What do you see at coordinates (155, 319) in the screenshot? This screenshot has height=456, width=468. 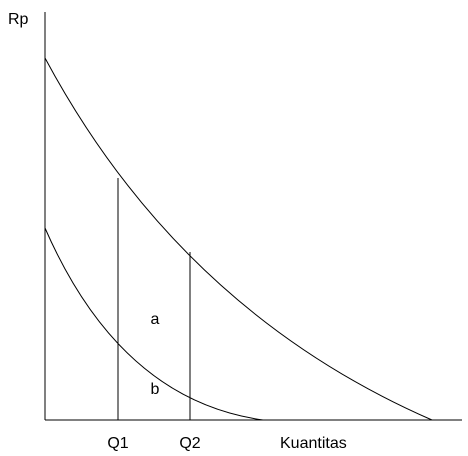 I see `region-a-label: a` at bounding box center [155, 319].